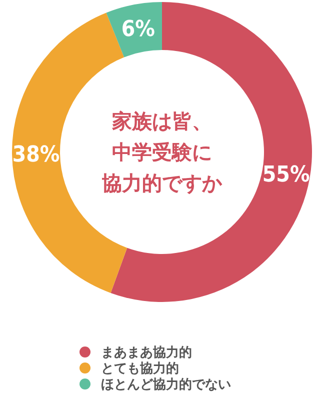  I want to click on data-label: 38%, so click(36, 155).